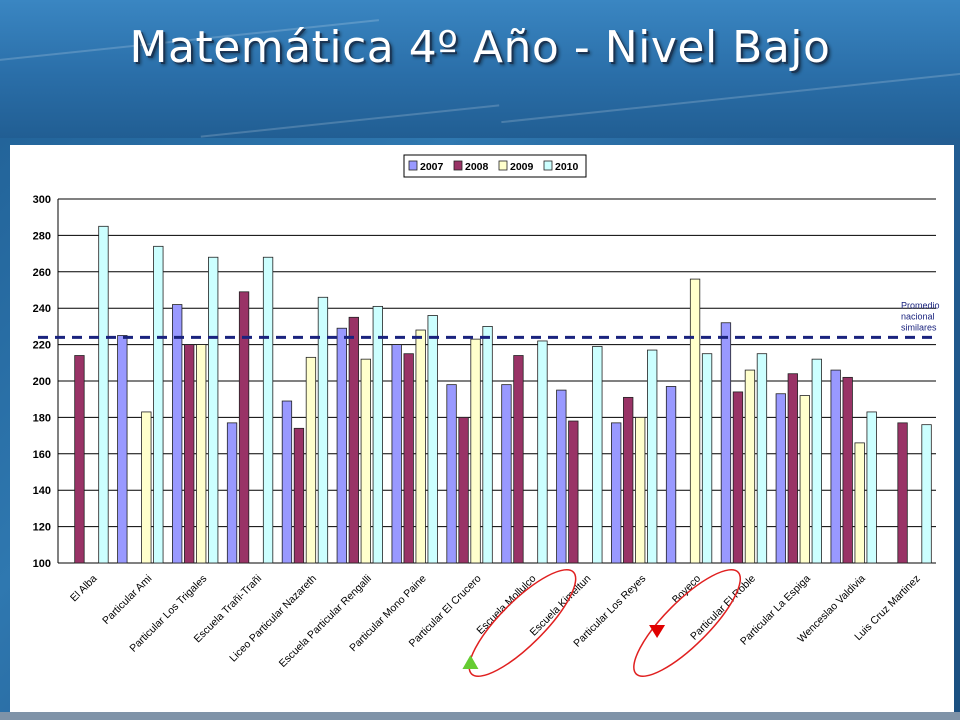  What do you see at coordinates (919, 327) in the screenshot?
I see `reference-line-label: similares` at bounding box center [919, 327].